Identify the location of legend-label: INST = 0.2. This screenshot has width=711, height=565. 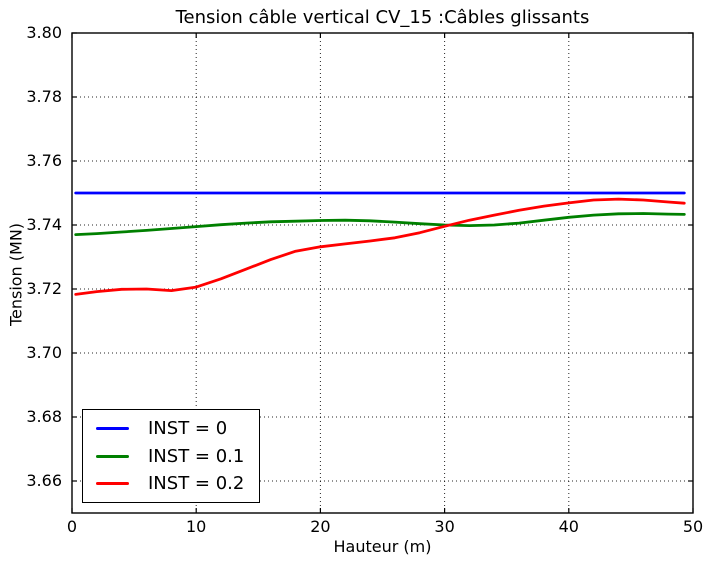
(196, 483).